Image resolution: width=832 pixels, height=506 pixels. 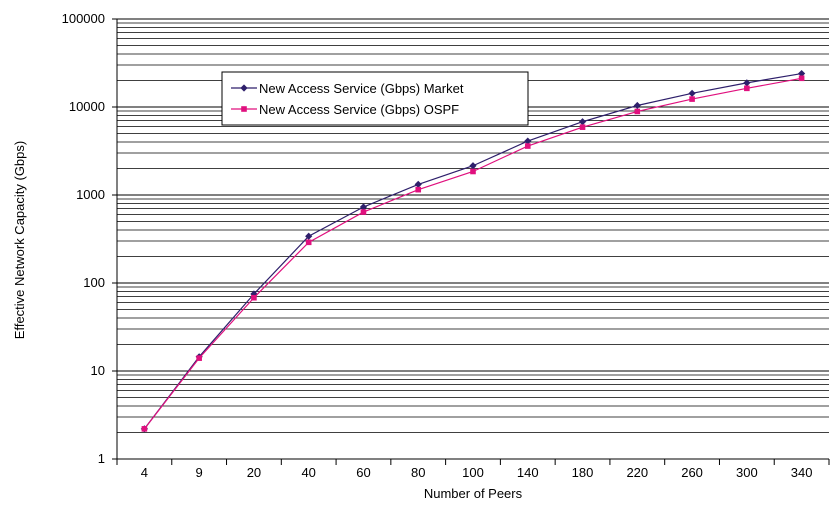 I want to click on y-tick-label: 10000, so click(x=87, y=106).